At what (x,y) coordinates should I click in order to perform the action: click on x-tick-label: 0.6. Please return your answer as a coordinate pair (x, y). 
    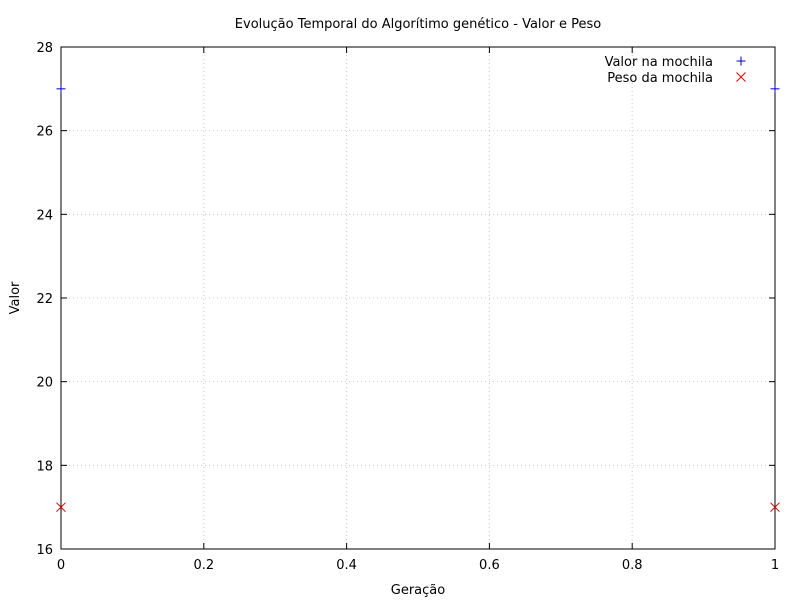
    Looking at the image, I should click on (489, 565).